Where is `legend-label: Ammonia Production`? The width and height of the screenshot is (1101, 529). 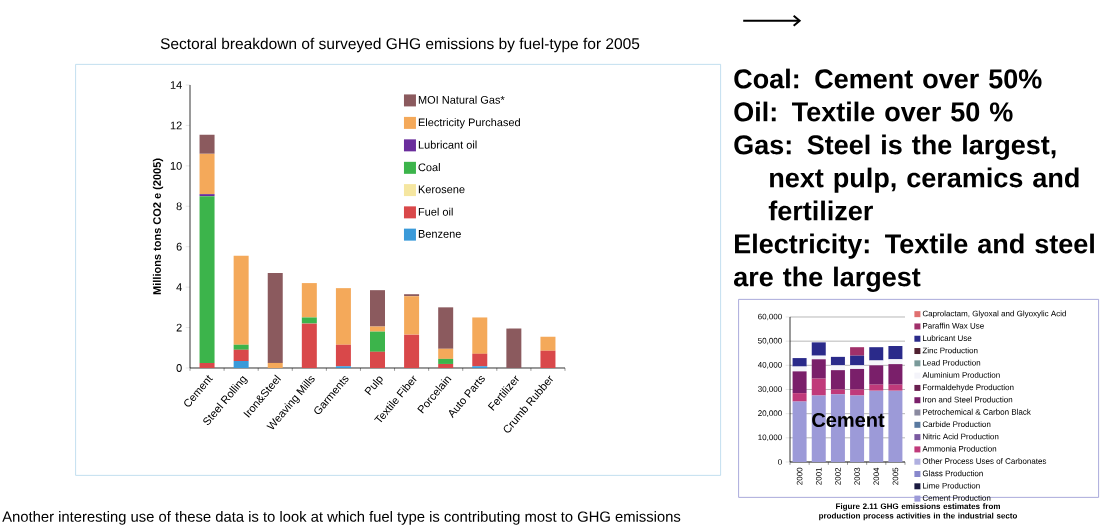 legend-label: Ammonia Production is located at coordinates (959, 448).